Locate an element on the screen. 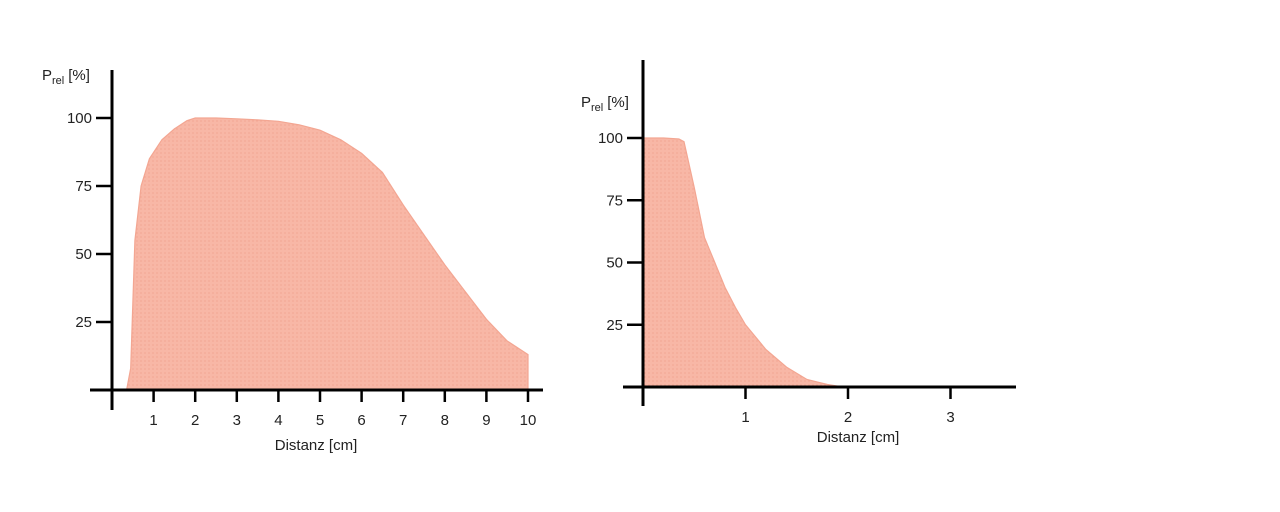 This screenshot has width=1280, height=512. x-axis-label-left: Distanz [cm] is located at coordinates (316, 445).